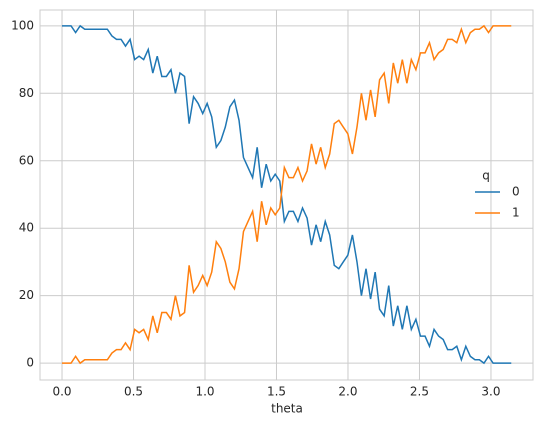  What do you see at coordinates (26, 93) in the screenshot?
I see `y-tick-label: 80` at bounding box center [26, 93].